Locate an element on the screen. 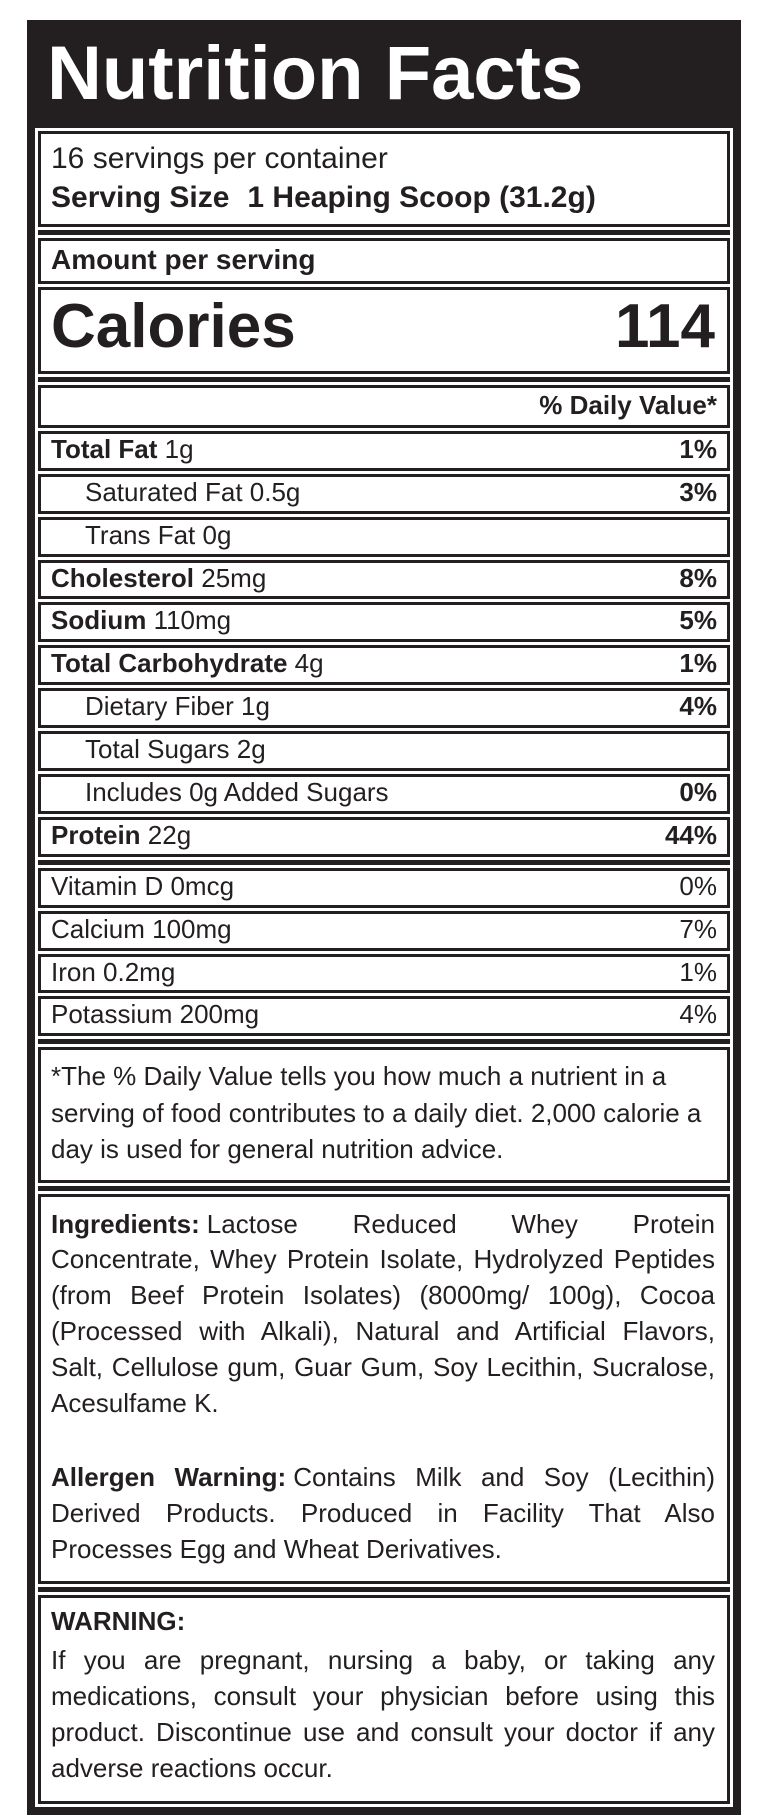 The height and width of the screenshot is (1815, 768). micronutrient-row: Vitamin D 0mcg 0% is located at coordinates (384, 887).